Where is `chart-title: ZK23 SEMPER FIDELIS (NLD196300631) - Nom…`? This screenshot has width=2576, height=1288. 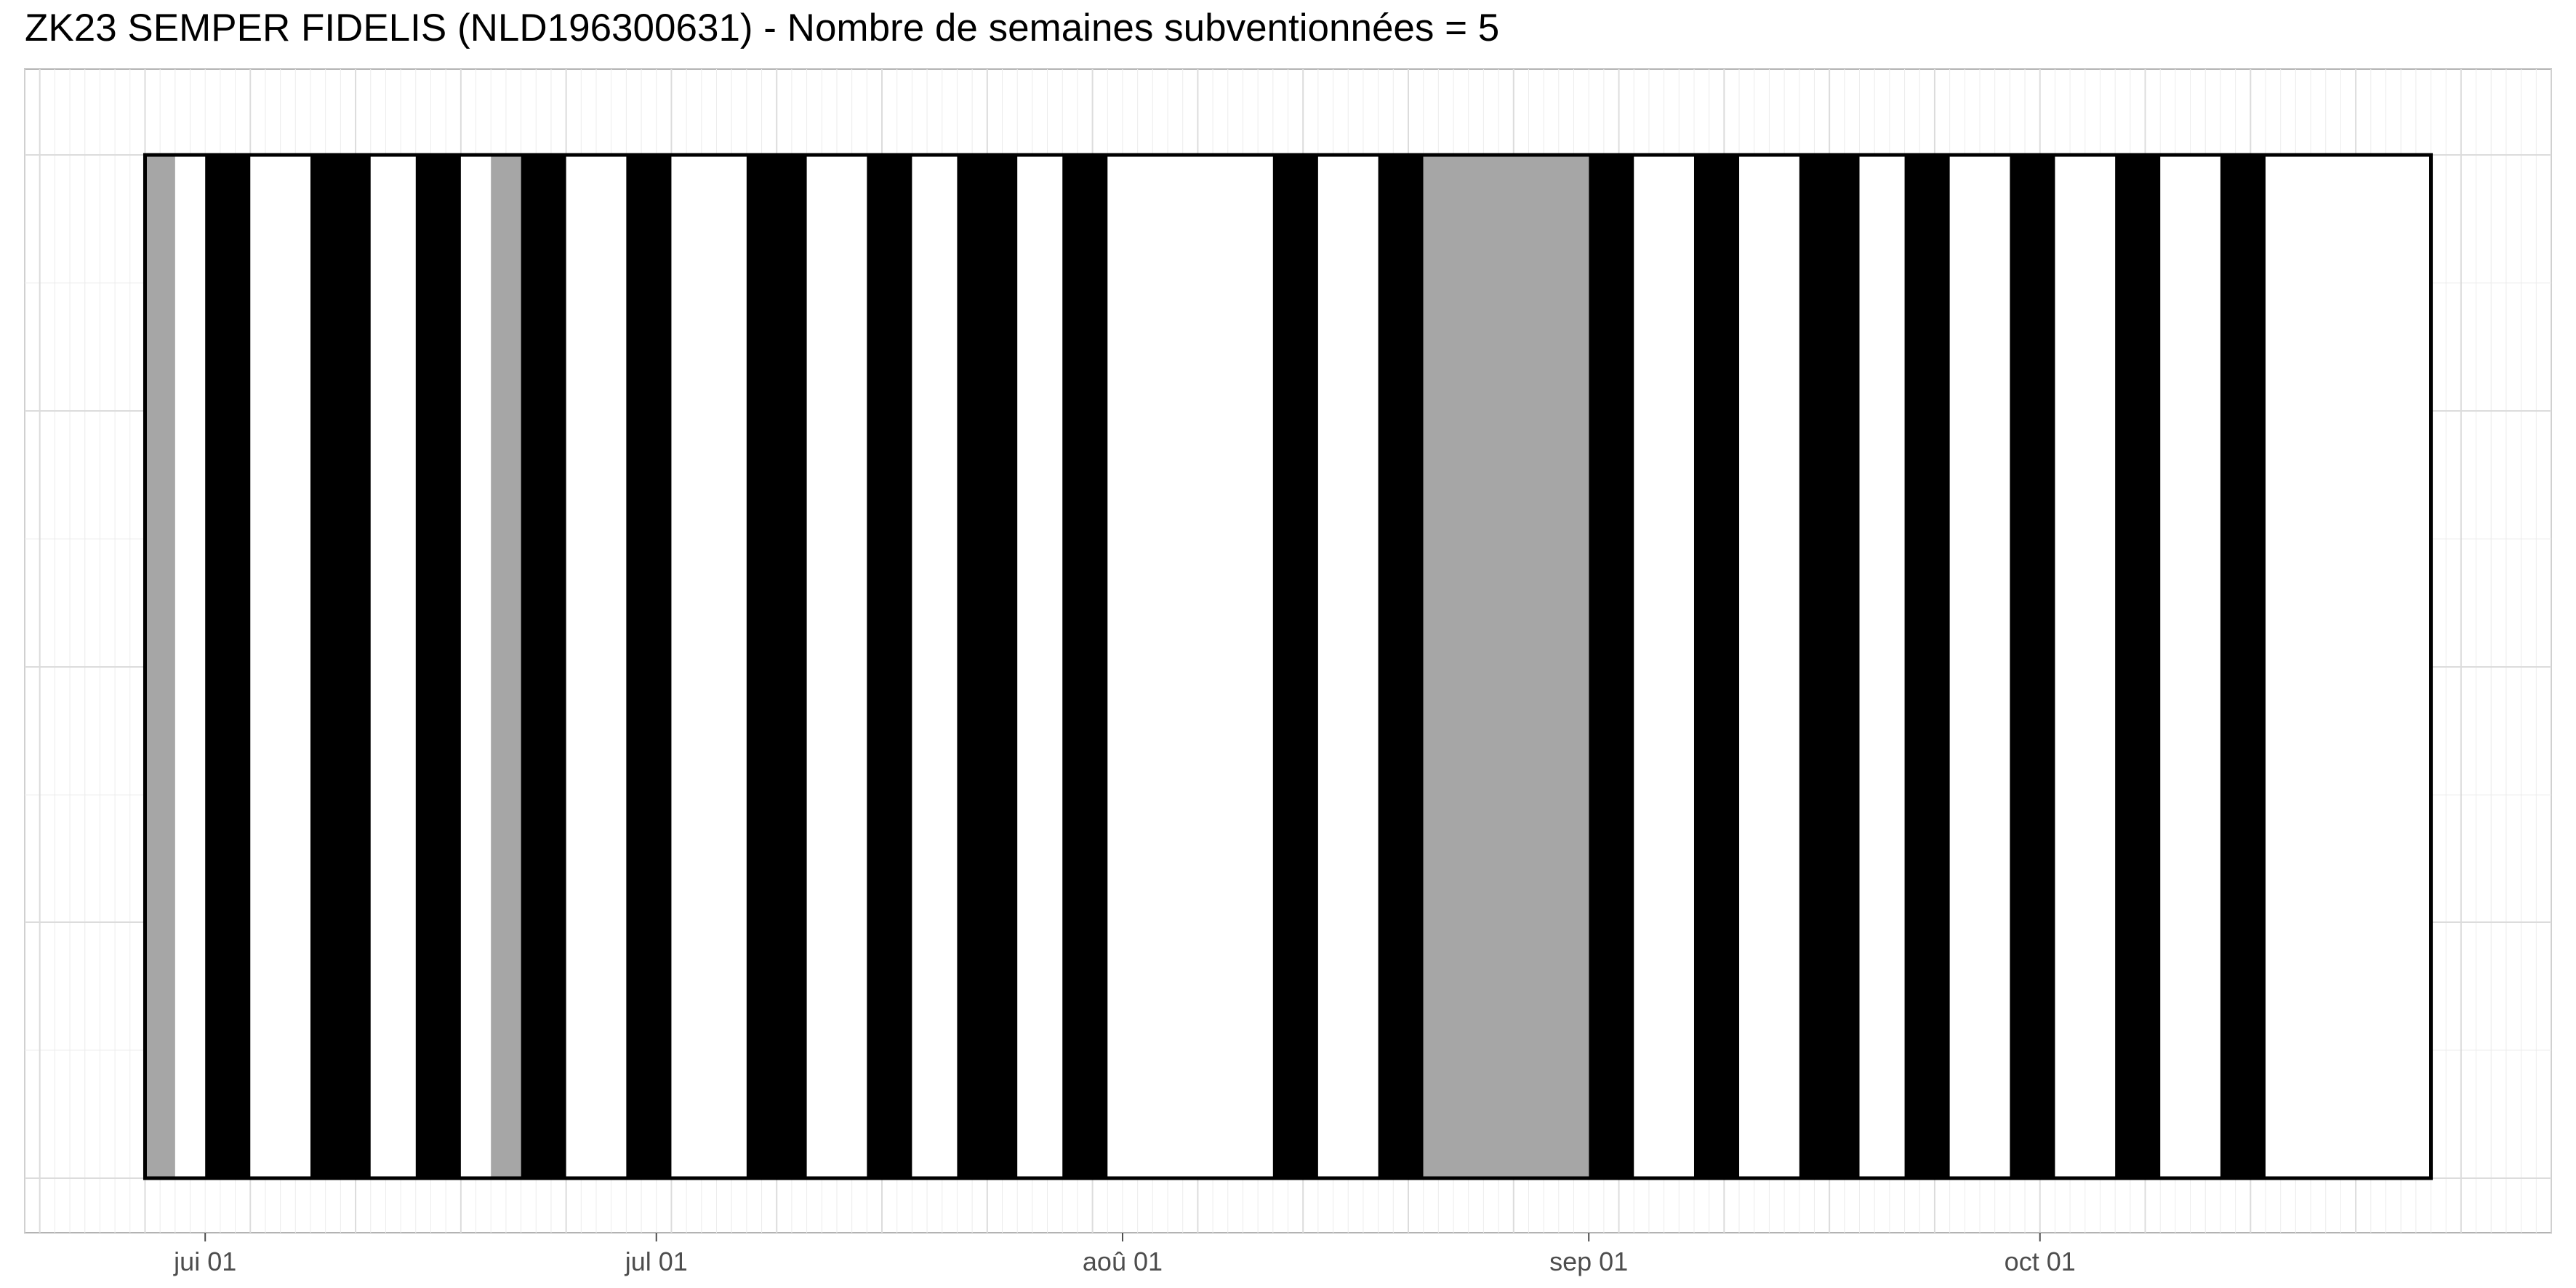 chart-title: ZK23 SEMPER FIDELIS (NLD196300631) - Nom… is located at coordinates (762, 28).